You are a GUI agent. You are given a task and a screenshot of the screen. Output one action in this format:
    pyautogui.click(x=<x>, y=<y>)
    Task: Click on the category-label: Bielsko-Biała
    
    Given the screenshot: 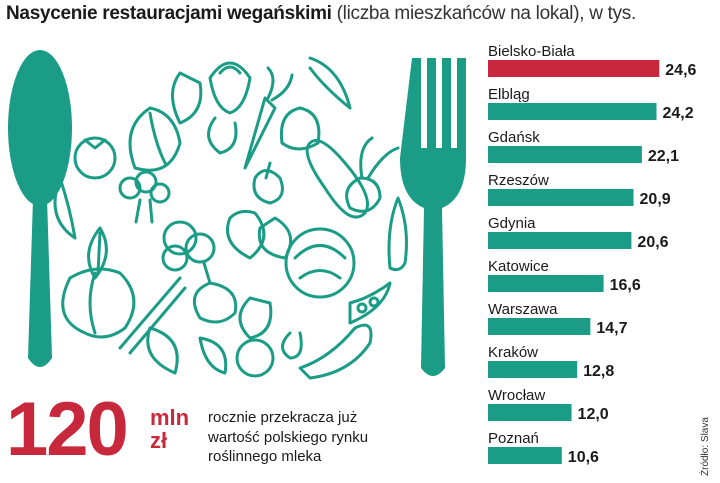 What is the action you would take?
    pyautogui.click(x=531, y=51)
    